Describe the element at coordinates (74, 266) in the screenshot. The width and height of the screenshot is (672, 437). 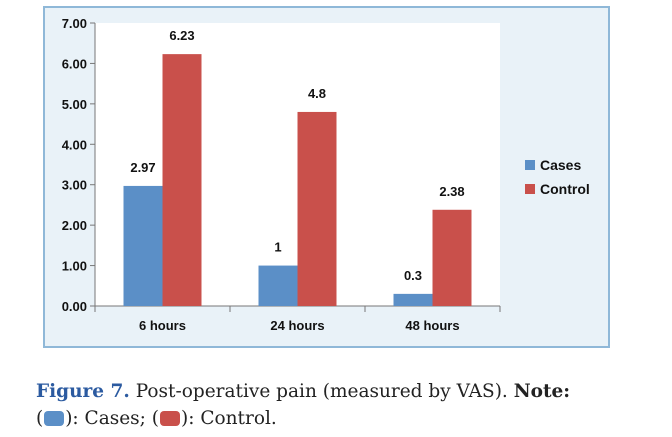
I see `y-tick-label: 1.00` at that location.